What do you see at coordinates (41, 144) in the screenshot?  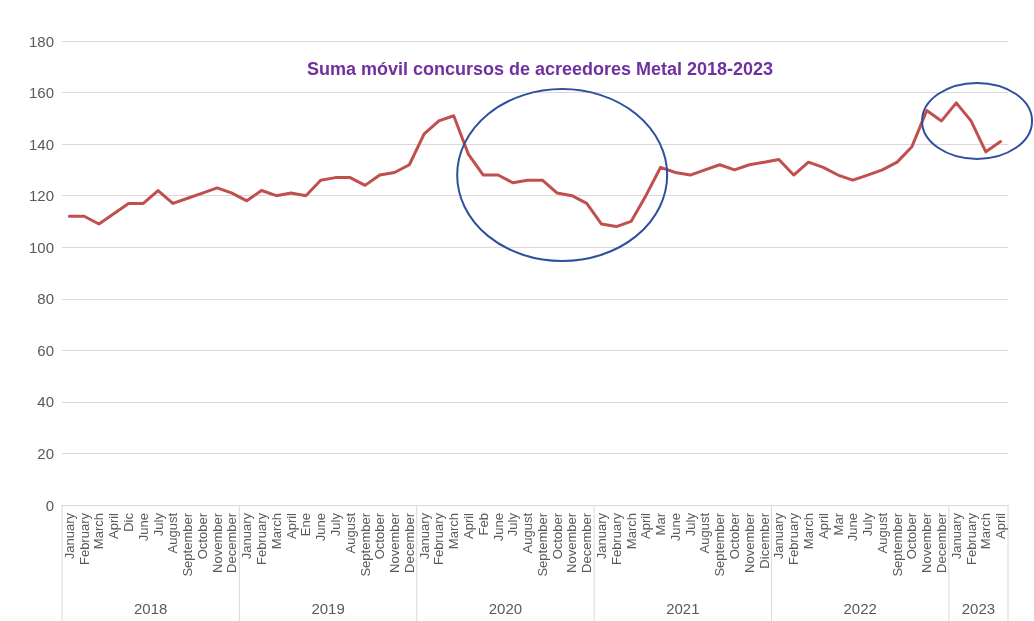 I see `y-tick-label: 140` at bounding box center [41, 144].